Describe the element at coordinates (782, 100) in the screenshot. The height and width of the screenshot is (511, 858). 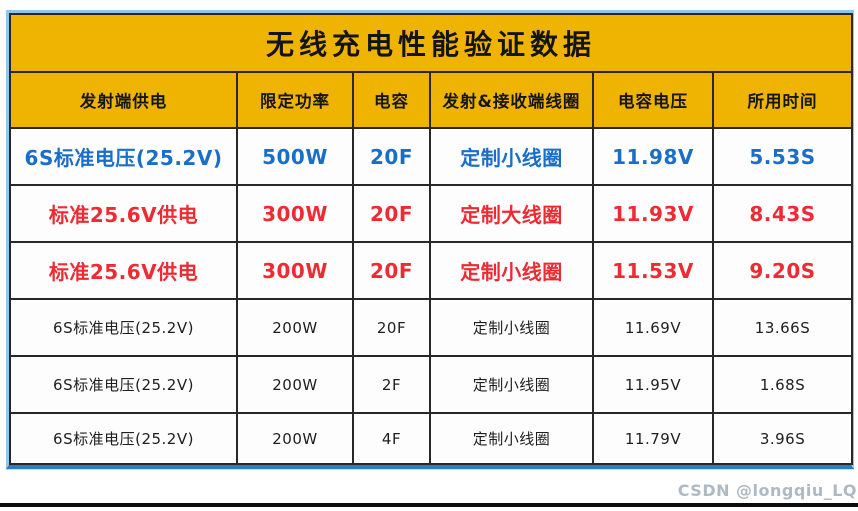
I see `column-header-time-used: 所用时间` at that location.